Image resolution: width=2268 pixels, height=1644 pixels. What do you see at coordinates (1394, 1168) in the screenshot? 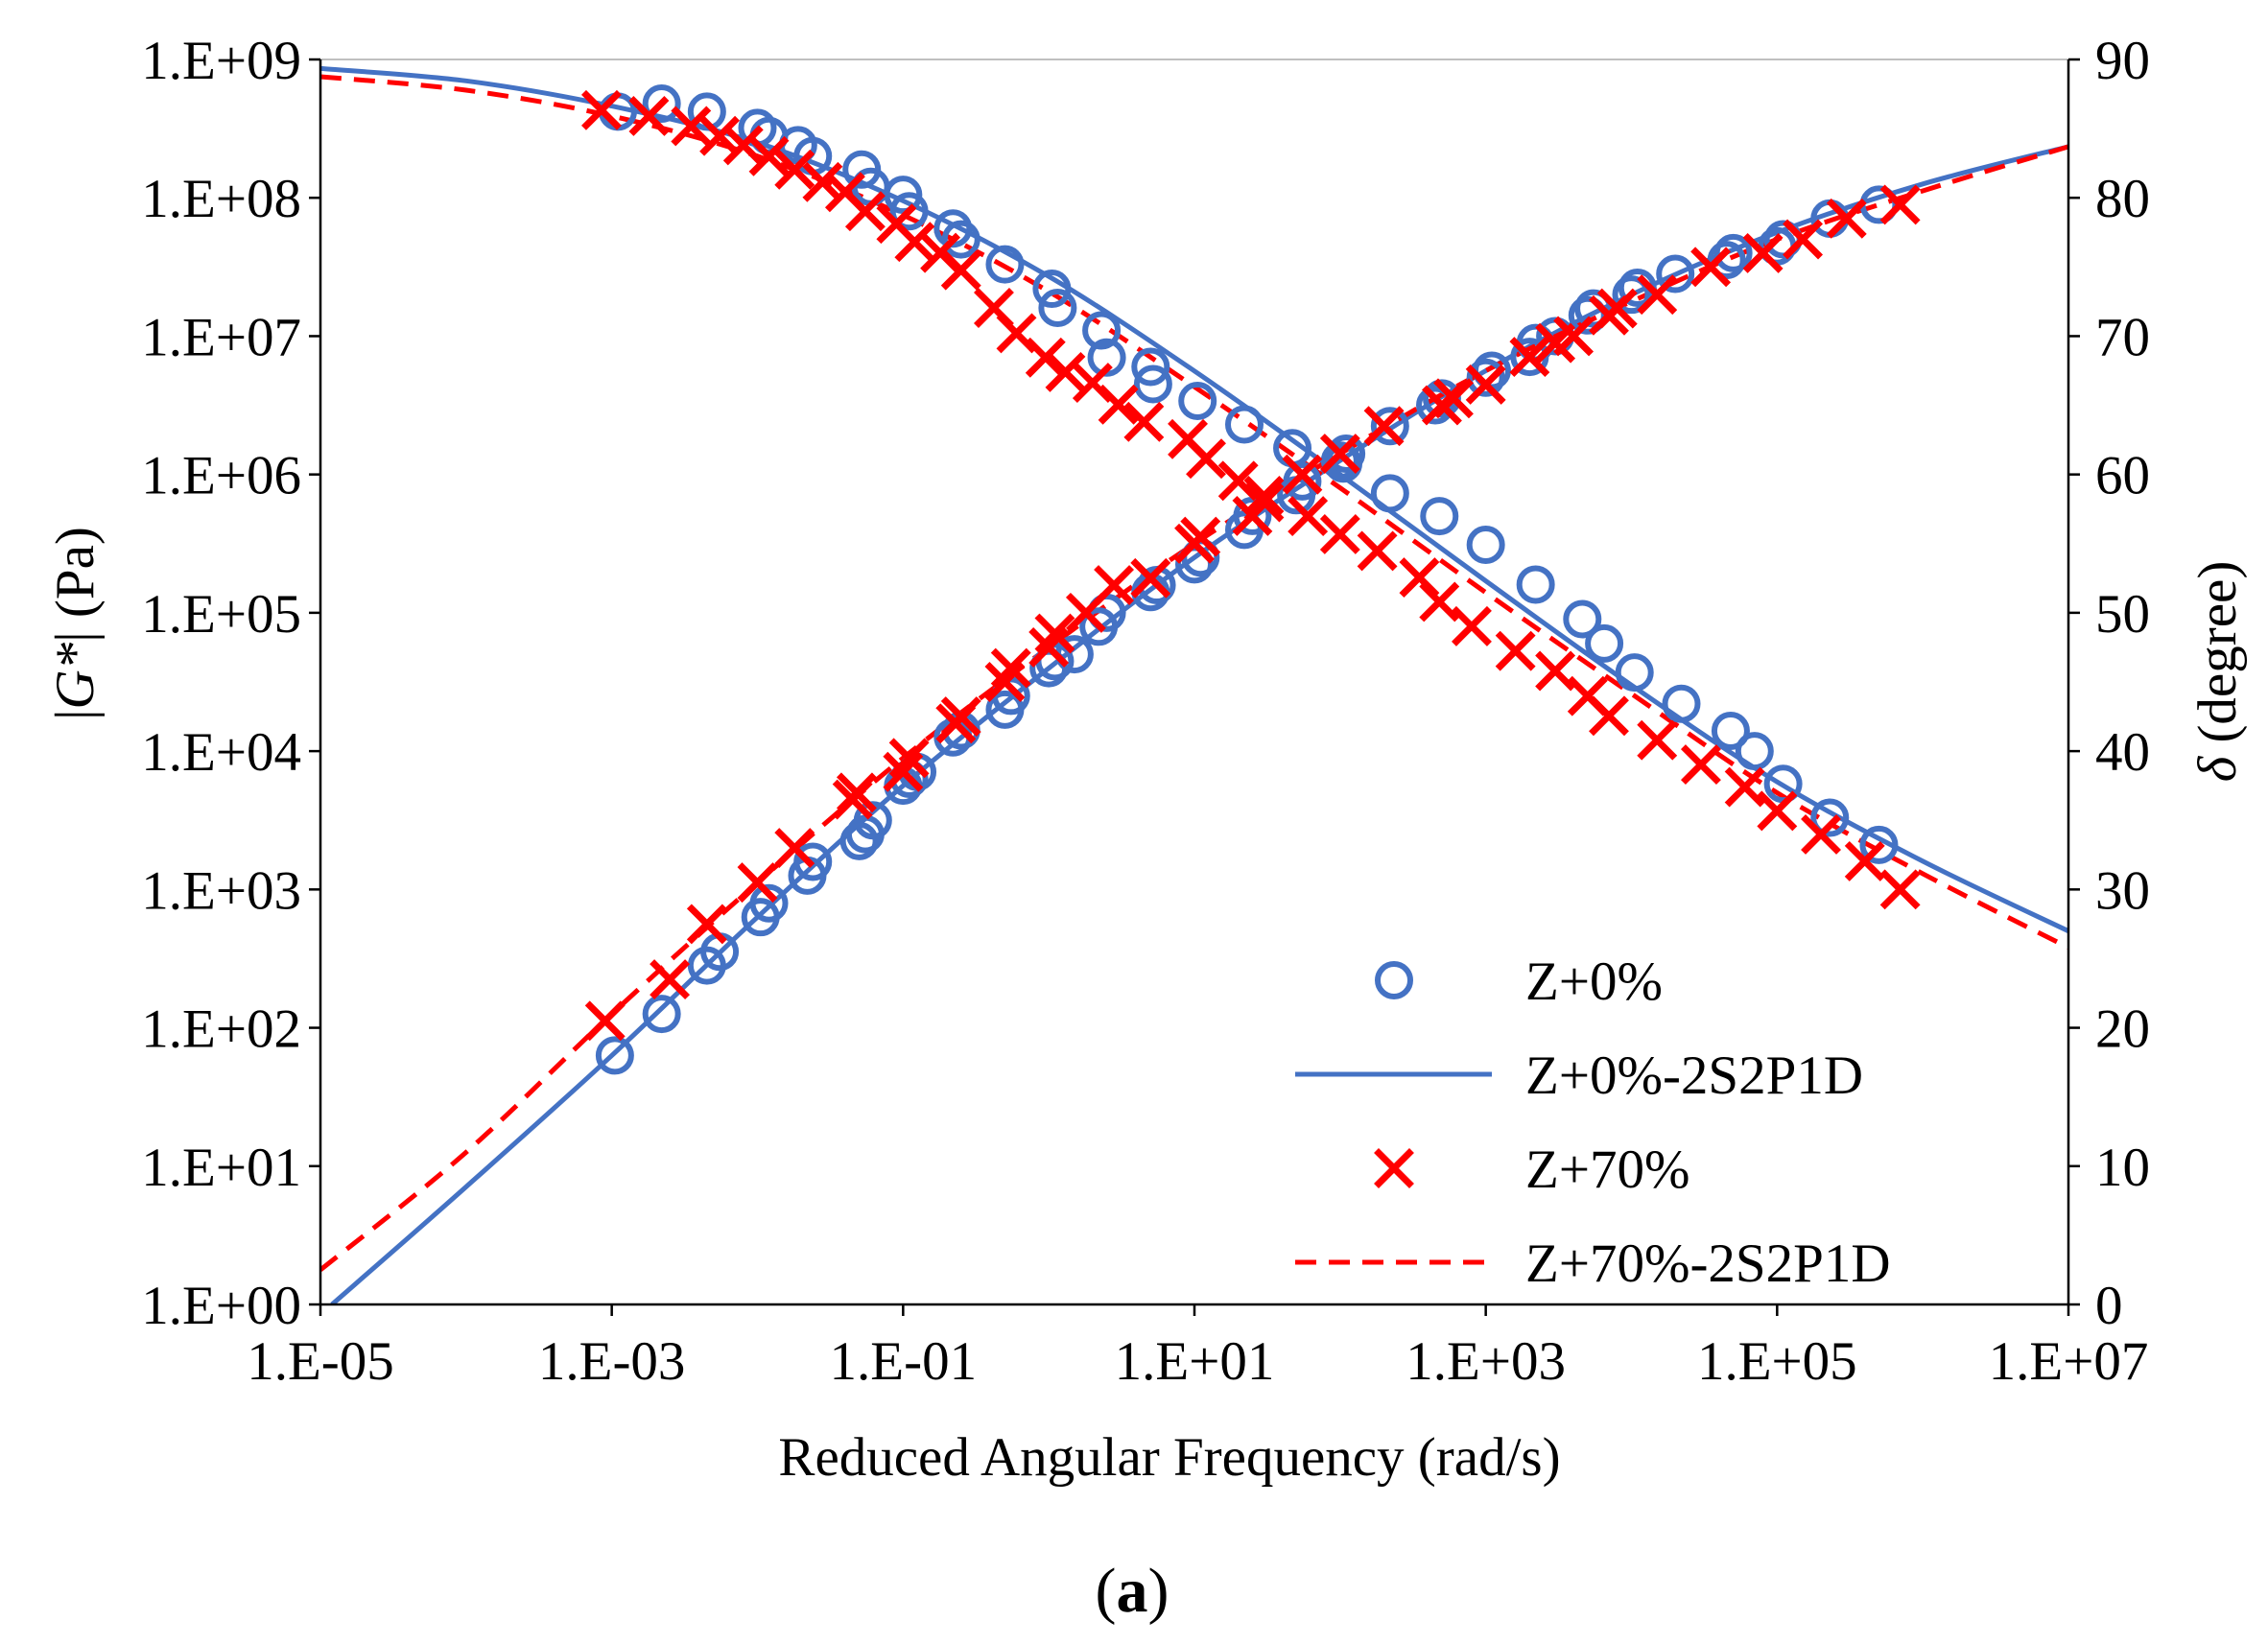
I see `legend-x-swatch` at bounding box center [1394, 1168].